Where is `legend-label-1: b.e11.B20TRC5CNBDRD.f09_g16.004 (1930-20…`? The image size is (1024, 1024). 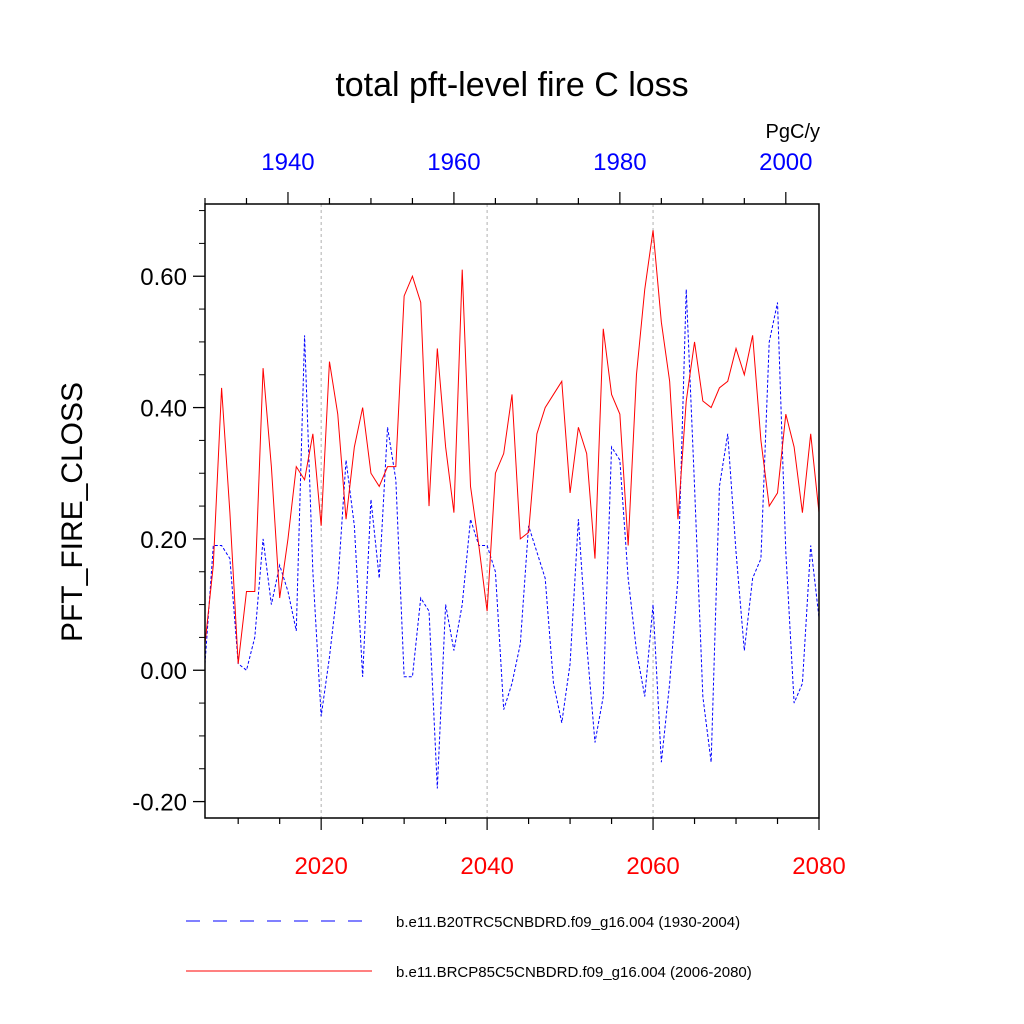
legend-label-1: b.e11.B20TRC5CNBDRD.f09_g16.004 (1930-20… is located at coordinates (568, 922).